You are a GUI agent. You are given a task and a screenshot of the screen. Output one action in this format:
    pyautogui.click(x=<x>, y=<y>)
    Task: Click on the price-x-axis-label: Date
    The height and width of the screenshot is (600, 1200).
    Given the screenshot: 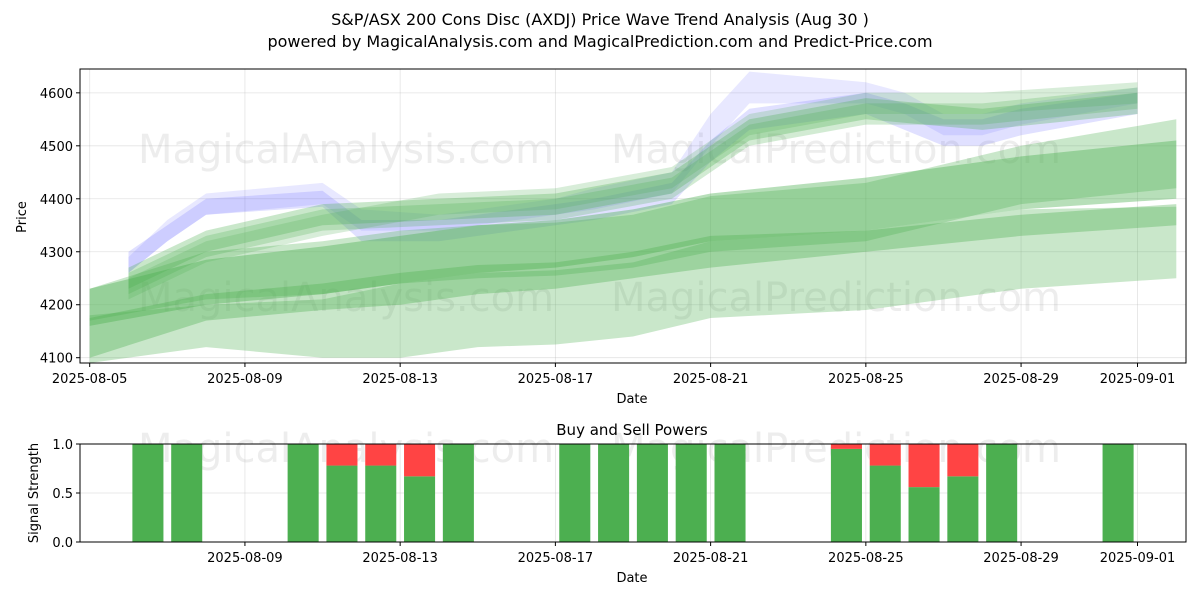 What is the action you would take?
    pyautogui.click(x=631, y=399)
    